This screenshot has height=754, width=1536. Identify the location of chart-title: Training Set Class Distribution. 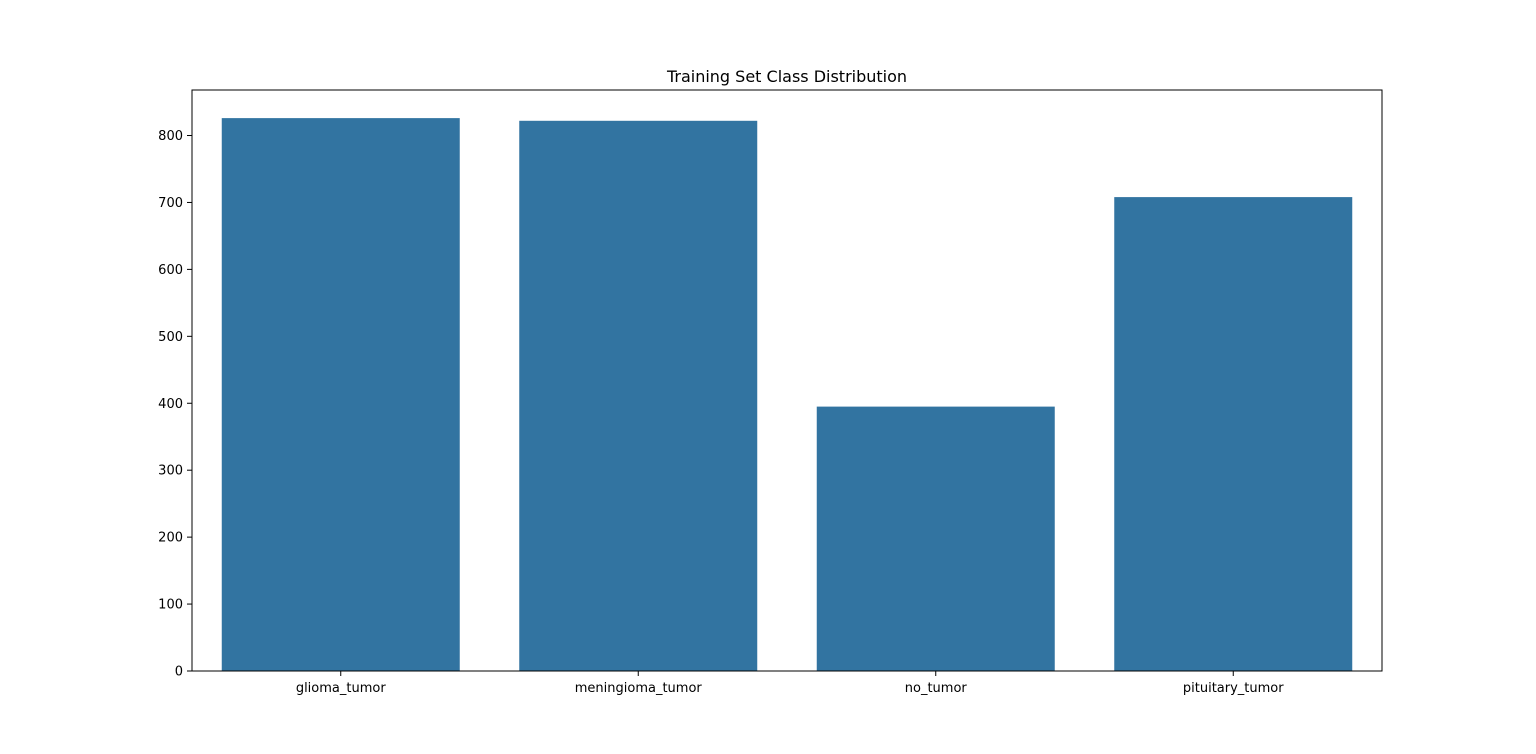
(786, 76).